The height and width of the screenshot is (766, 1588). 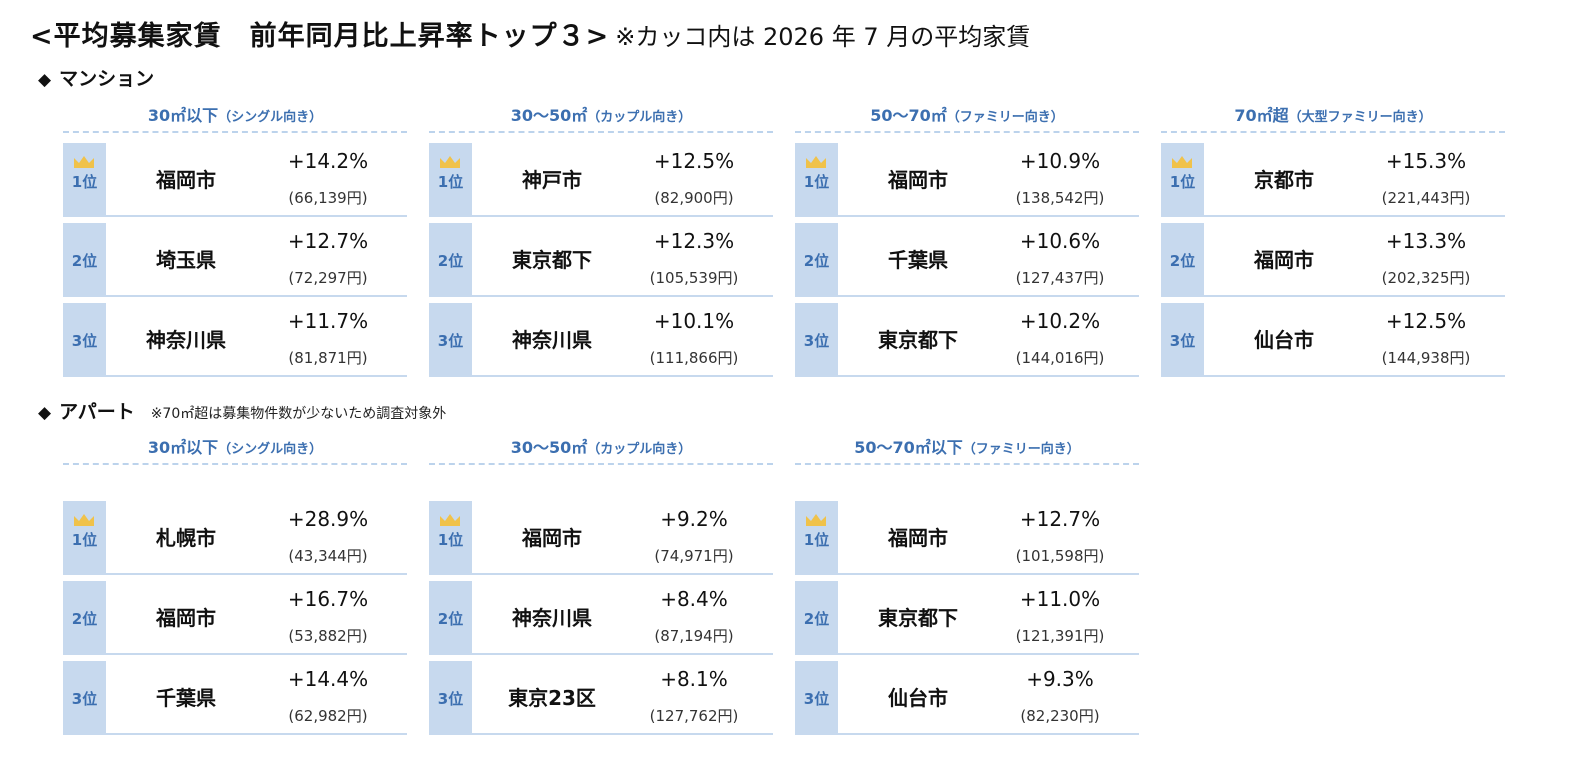 What do you see at coordinates (320, 36) in the screenshot?
I see `page-title-main: <平均募集家賃 前年同月比上昇率トップ３>` at bounding box center [320, 36].